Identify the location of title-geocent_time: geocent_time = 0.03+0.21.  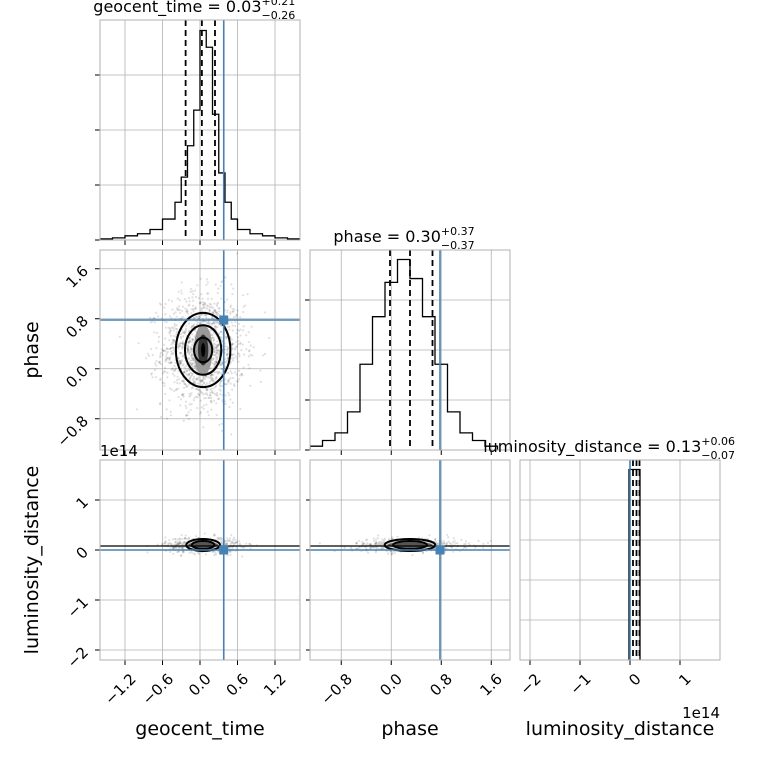
(194, 8).